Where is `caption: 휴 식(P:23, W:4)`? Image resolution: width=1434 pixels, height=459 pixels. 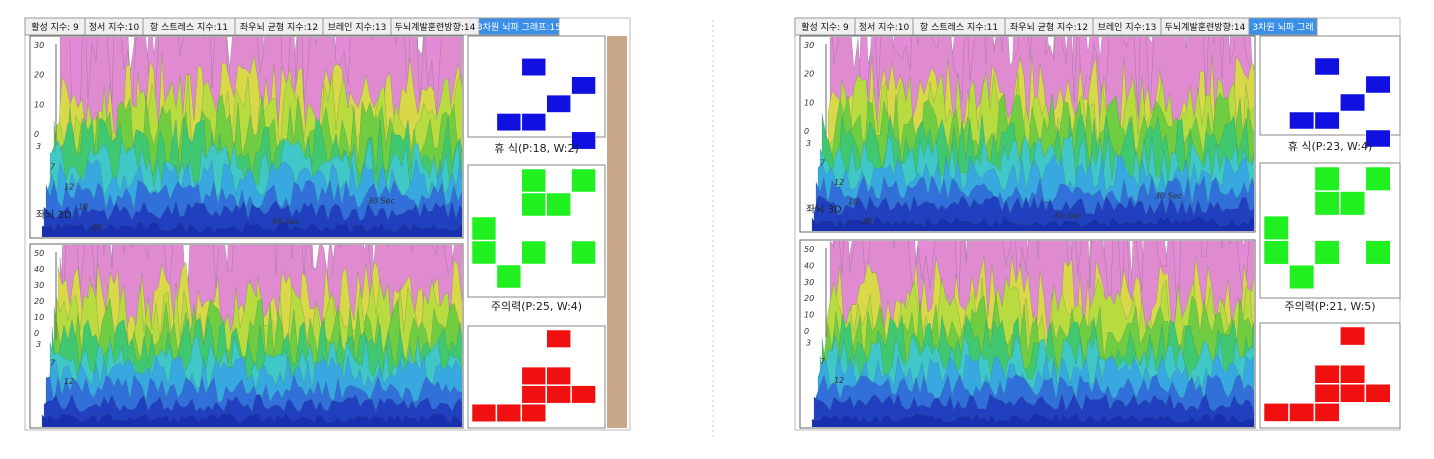
caption: 휴 식(P:23, W:4) is located at coordinates (1330, 146).